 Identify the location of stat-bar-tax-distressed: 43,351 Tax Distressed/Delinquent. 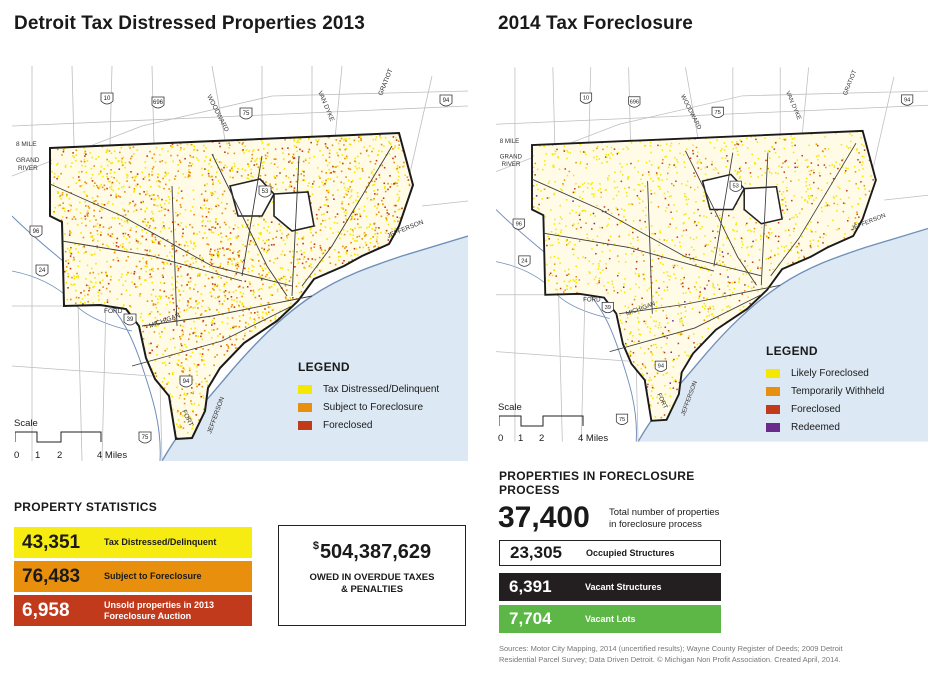
(133, 542).